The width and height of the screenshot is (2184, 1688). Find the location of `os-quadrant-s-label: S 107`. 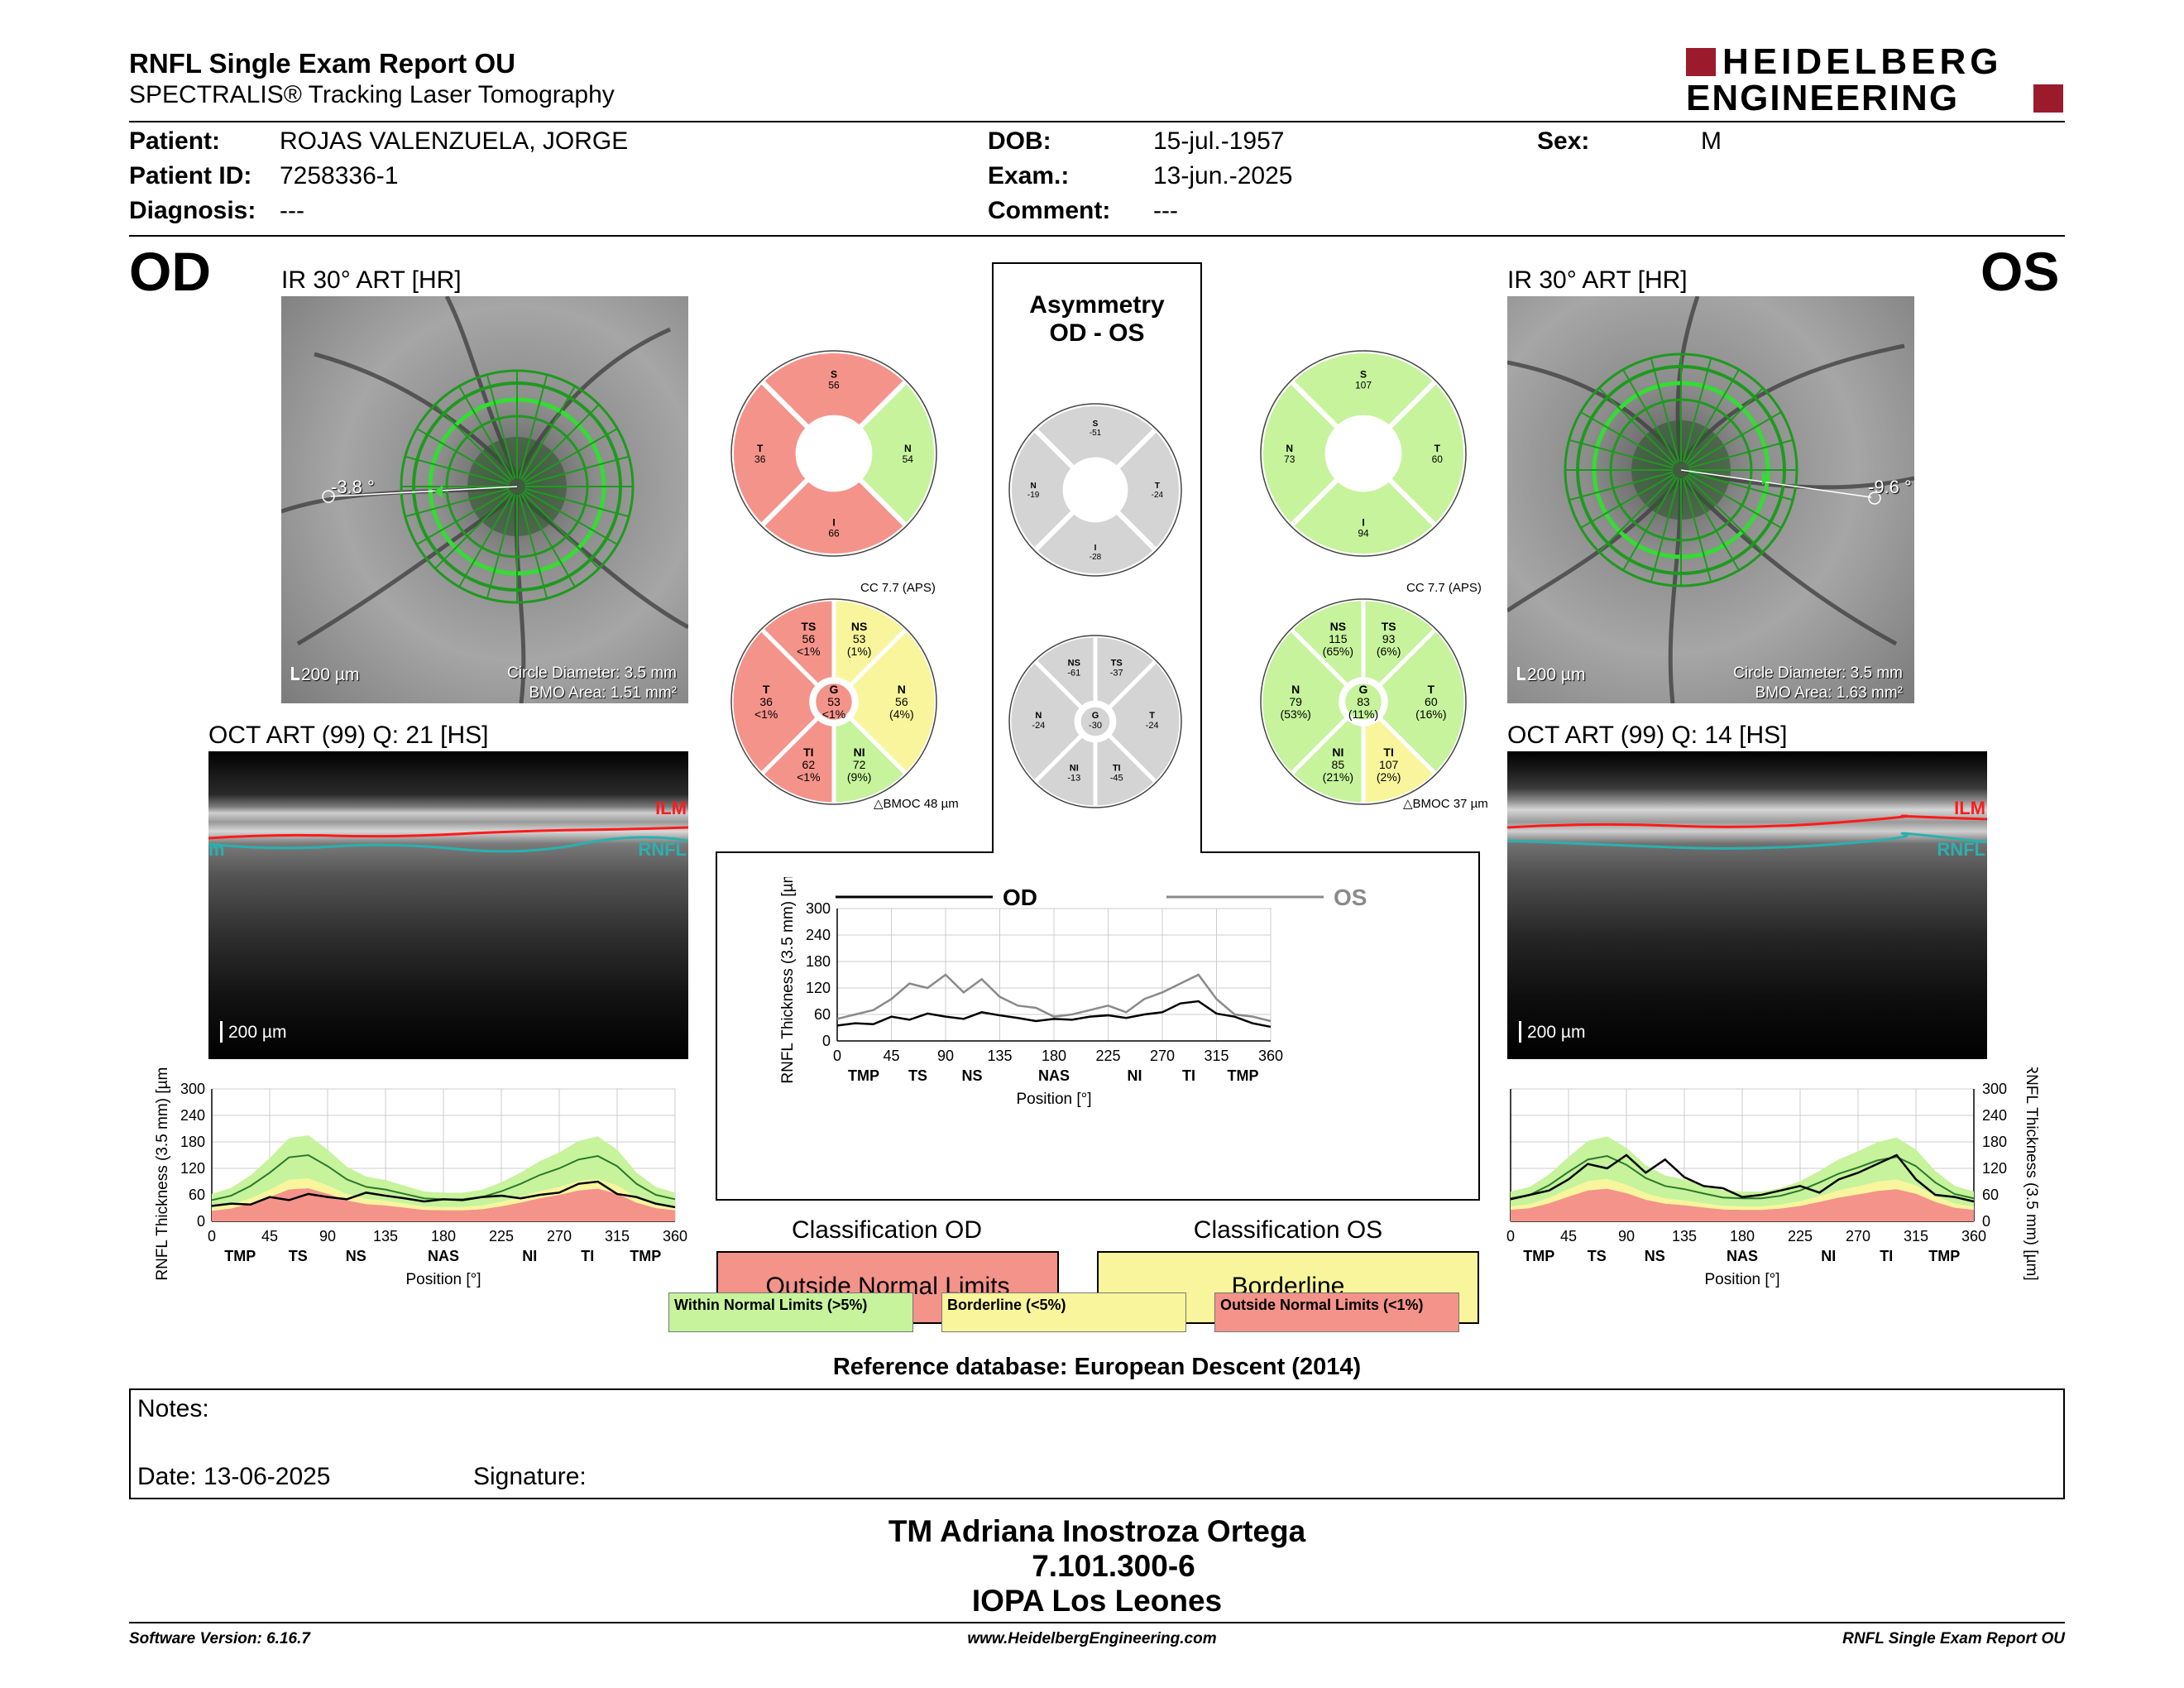

os-quadrant-s-label: S 107 is located at coordinates (1363, 380).